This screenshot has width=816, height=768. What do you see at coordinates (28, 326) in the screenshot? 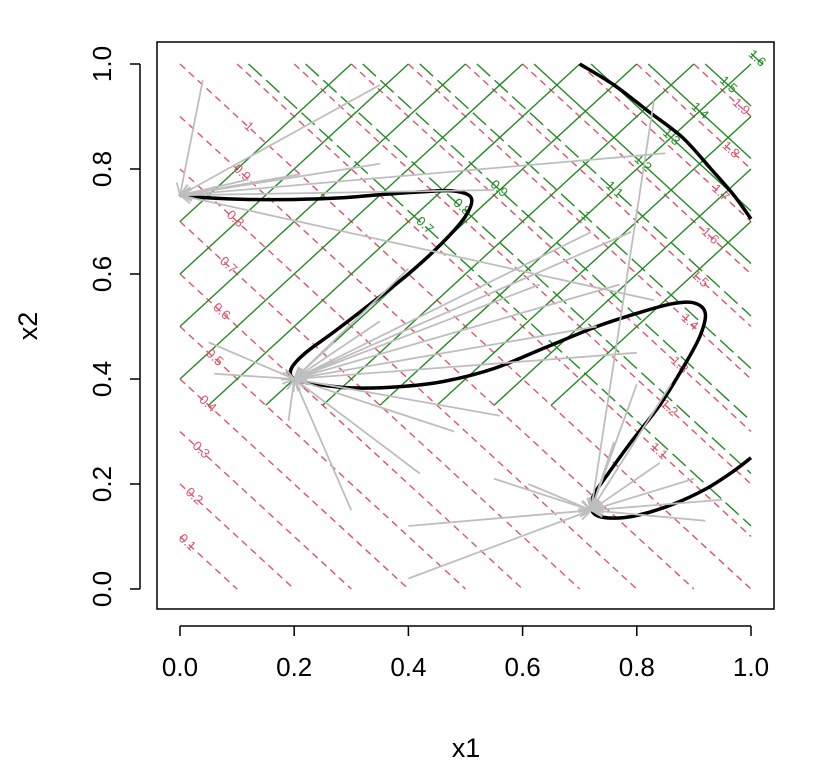
I see `y-axis-title: x2` at bounding box center [28, 326].